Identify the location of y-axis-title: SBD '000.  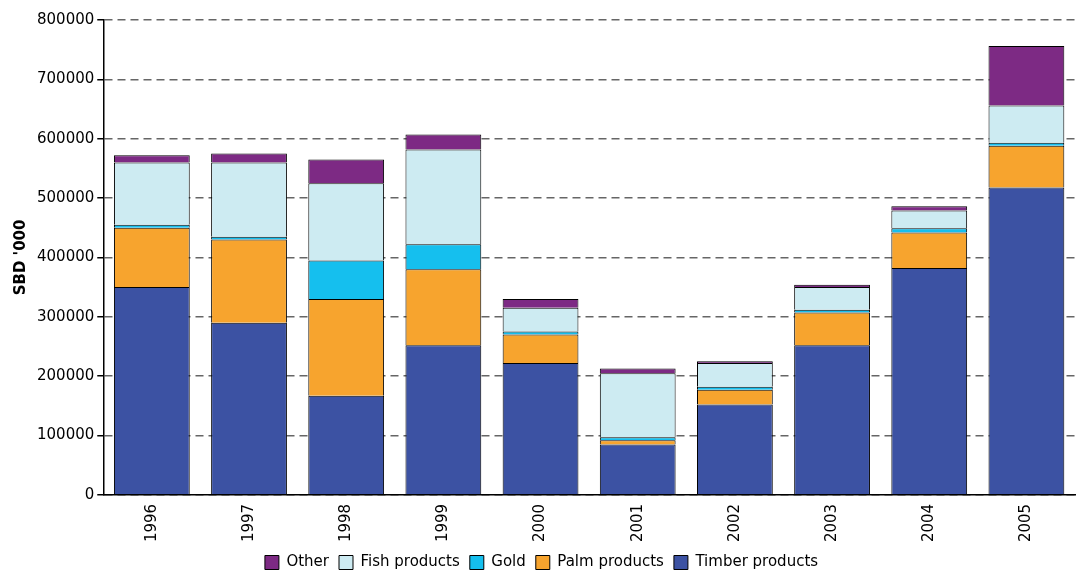
(19, 257).